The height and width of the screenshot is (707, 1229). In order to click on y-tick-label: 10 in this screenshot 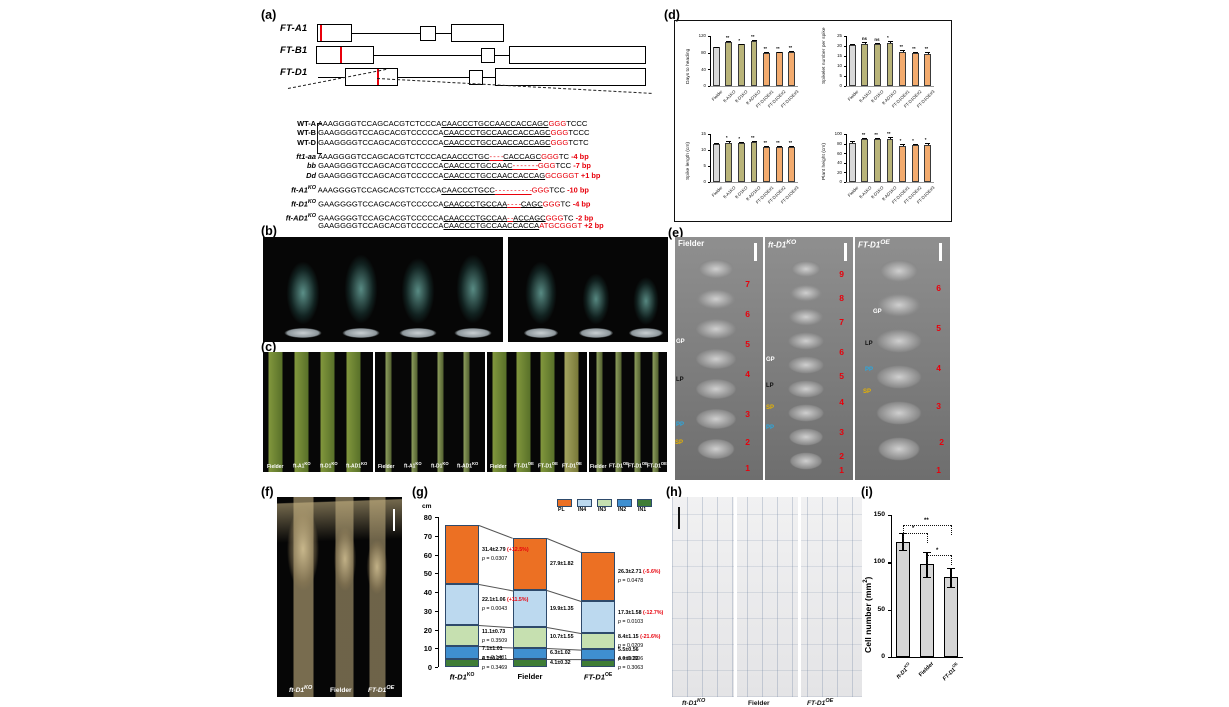, I will do `click(703, 150)`.